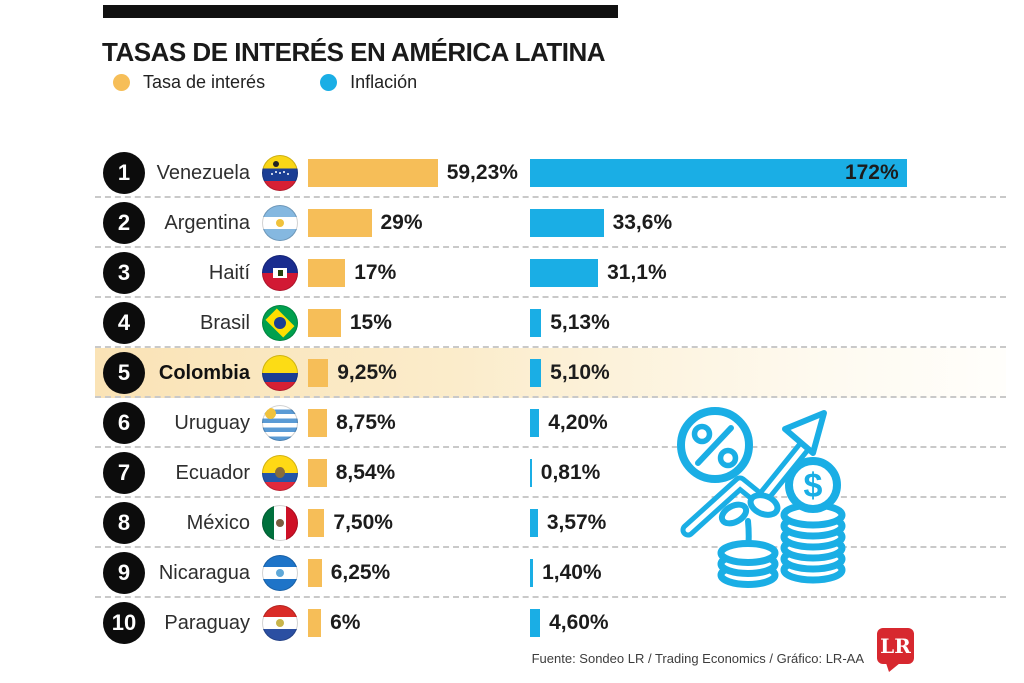  I want to click on country-label: Colombia, so click(204, 373).